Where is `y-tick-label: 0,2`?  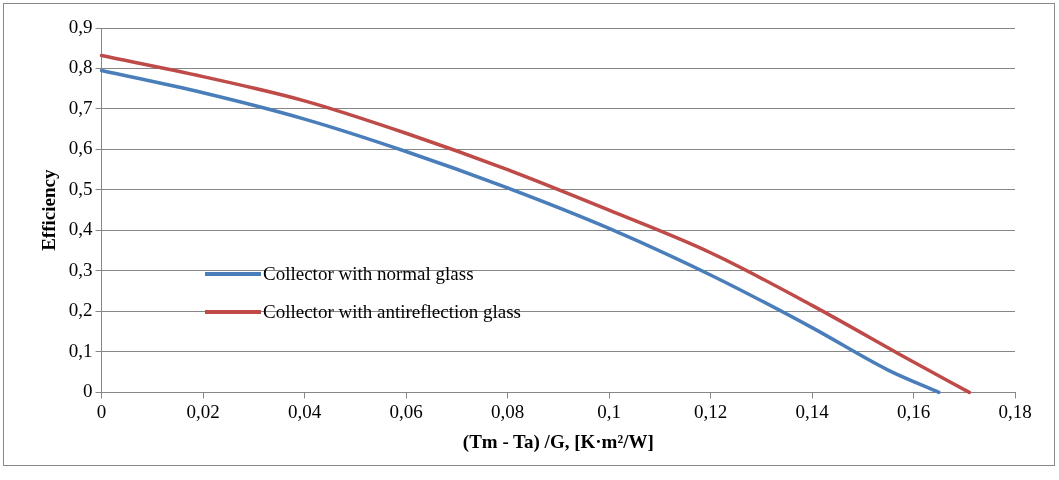
y-tick-label: 0,2 is located at coordinates (80, 310).